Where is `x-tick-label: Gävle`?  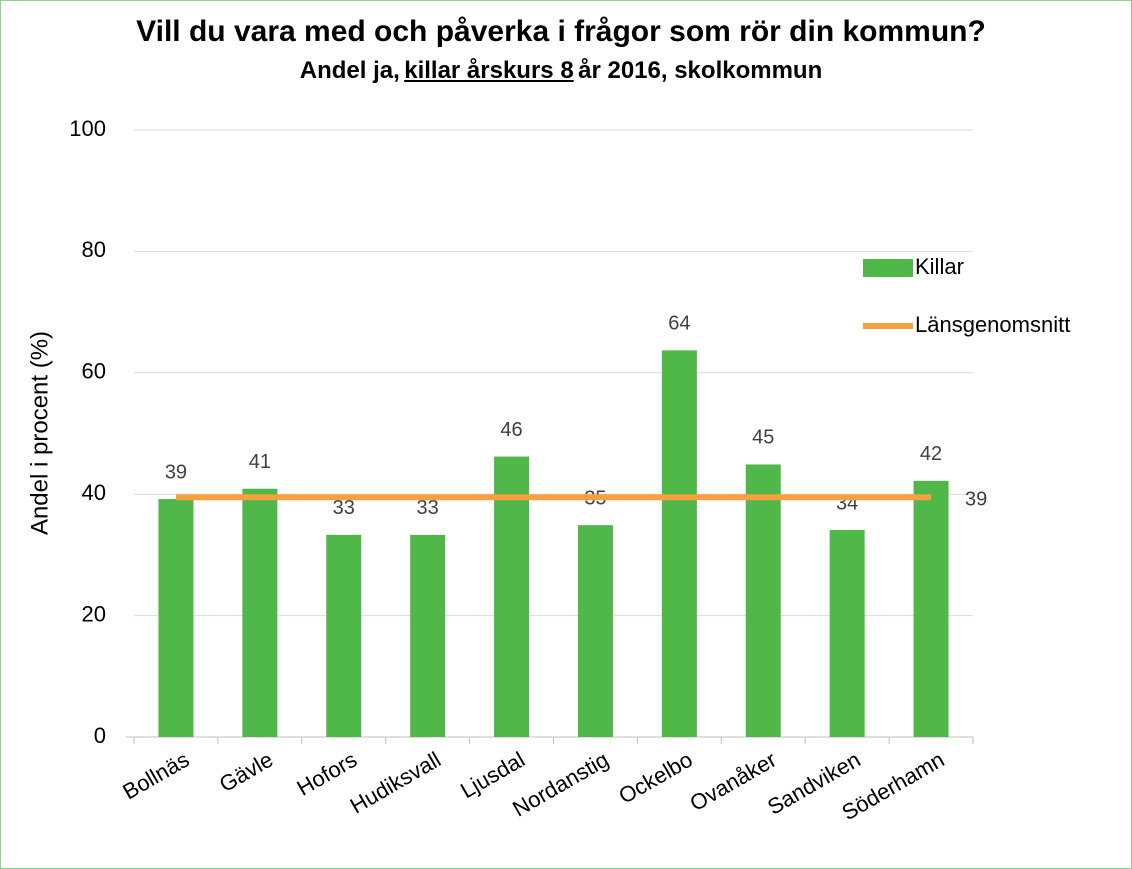
x-tick-label: Gävle is located at coordinates (246, 772).